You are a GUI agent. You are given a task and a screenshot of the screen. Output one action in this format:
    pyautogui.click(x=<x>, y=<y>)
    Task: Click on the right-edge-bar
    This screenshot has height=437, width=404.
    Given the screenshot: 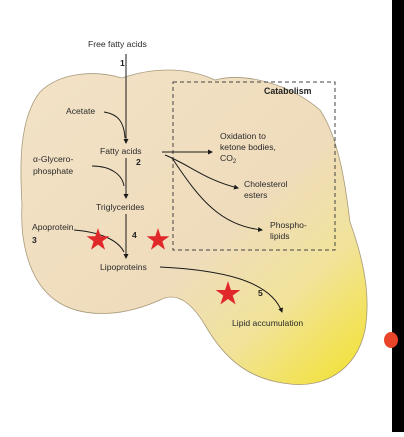 What is the action you would take?
    pyautogui.click(x=398, y=216)
    